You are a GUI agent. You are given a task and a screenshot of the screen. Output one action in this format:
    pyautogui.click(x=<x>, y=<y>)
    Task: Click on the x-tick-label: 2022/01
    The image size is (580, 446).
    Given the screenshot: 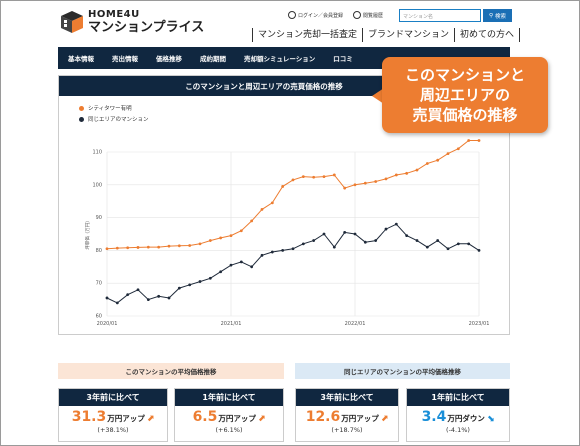 What is the action you would take?
    pyautogui.click(x=355, y=324)
    